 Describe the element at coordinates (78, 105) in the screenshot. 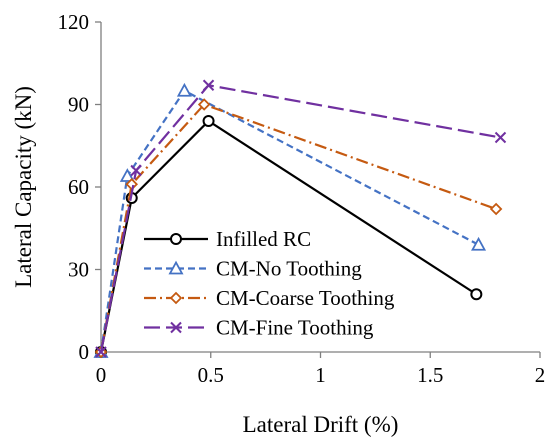

I see `y-tick-label: 90` at that location.